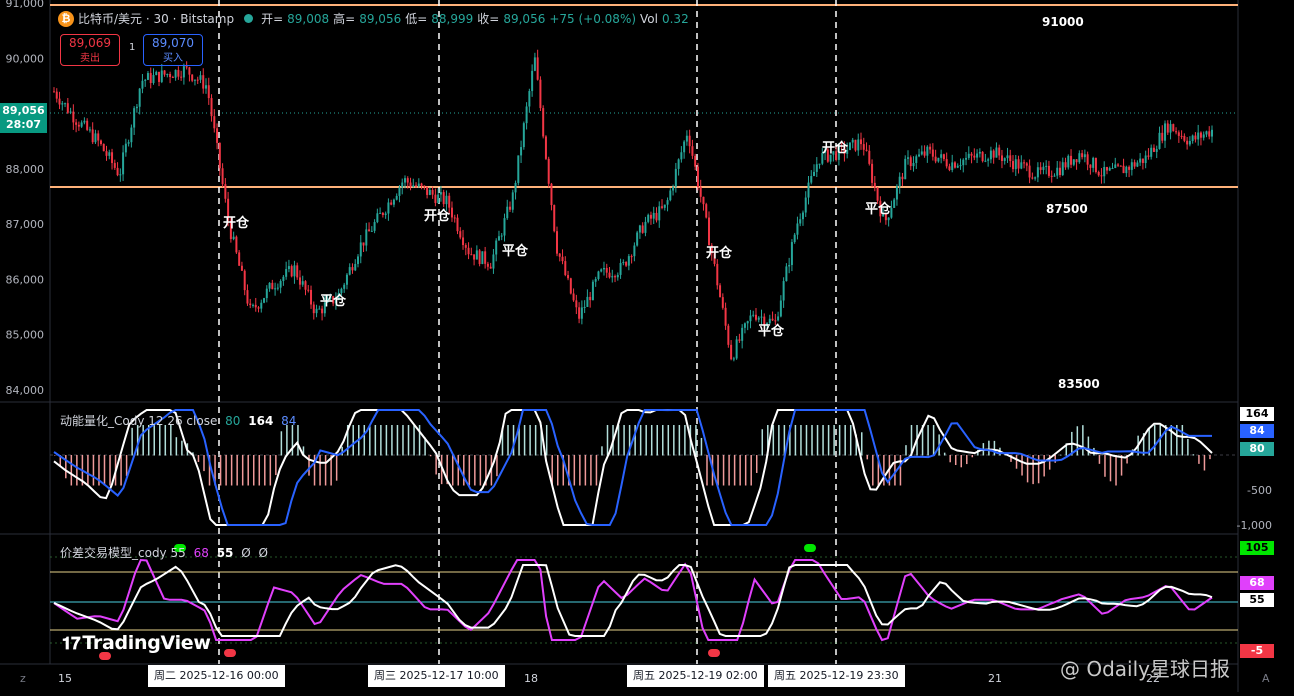  I want to click on macd-label-hist: 80, so click(1257, 449).